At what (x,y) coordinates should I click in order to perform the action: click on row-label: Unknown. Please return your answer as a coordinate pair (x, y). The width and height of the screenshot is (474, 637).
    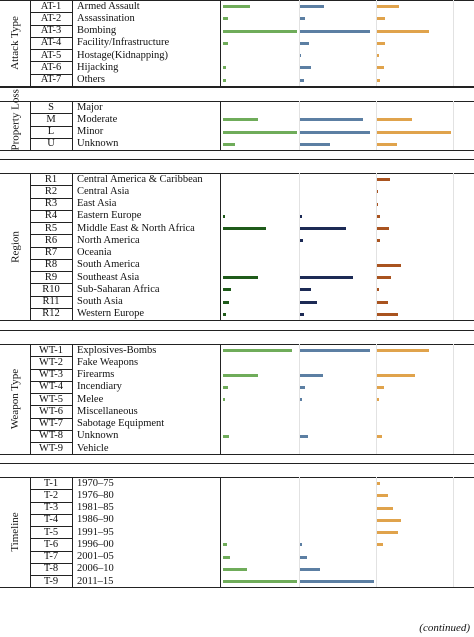
    Looking at the image, I should click on (98, 144).